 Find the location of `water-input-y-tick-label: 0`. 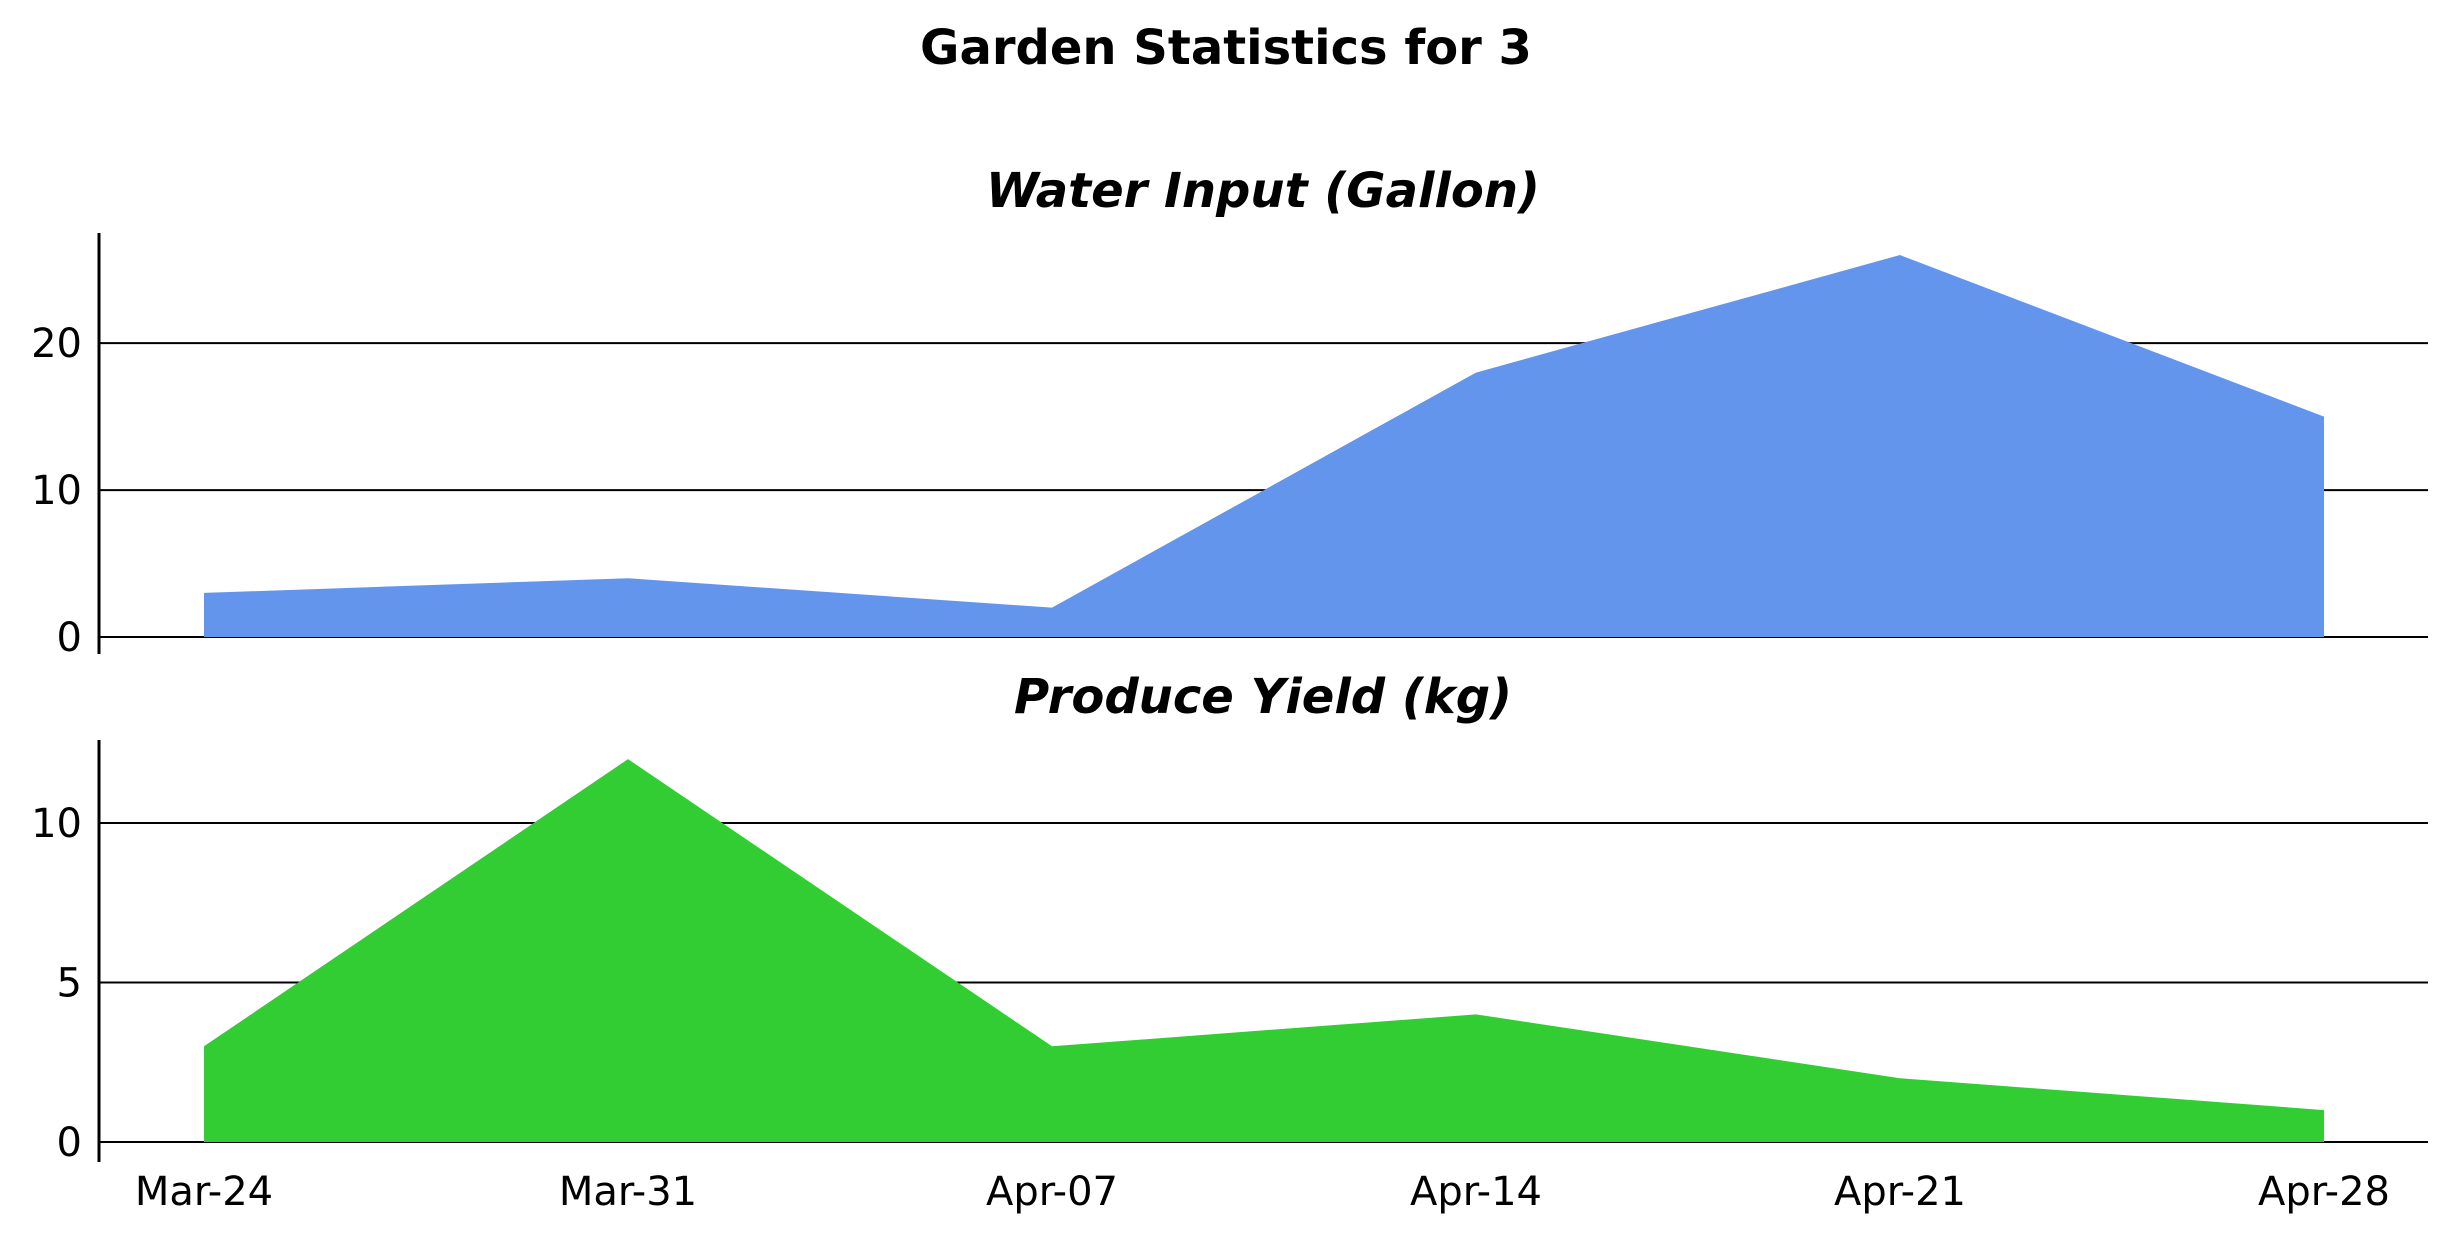

water-input-y-tick-label: 0 is located at coordinates (69, 638).